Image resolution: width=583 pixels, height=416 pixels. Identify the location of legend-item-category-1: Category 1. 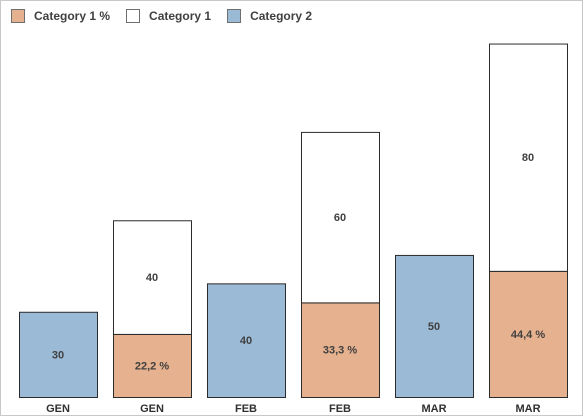
(168, 16).